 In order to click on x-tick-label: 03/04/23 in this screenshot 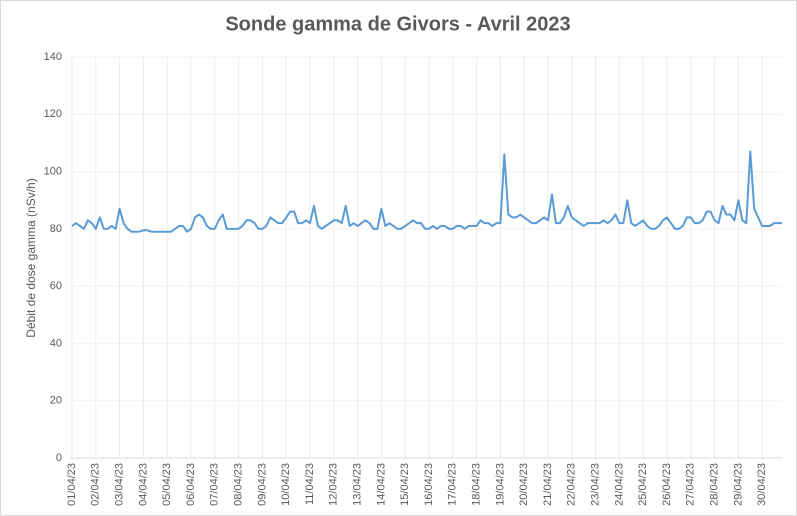, I will do `click(120, 484)`.